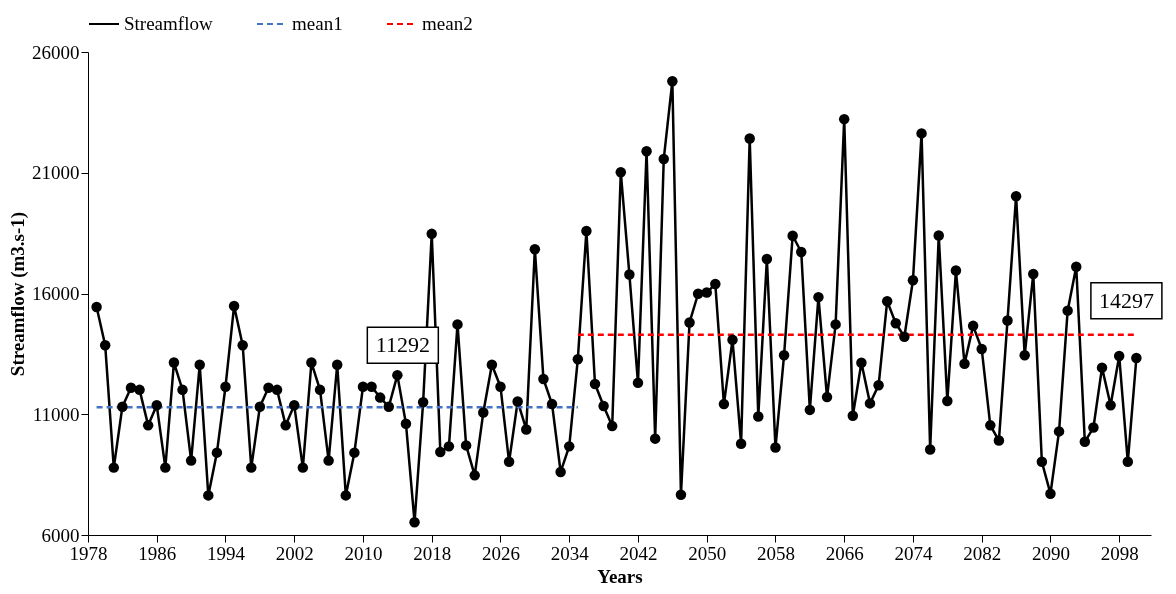 This screenshot has height=594, width=1176. Describe the element at coordinates (1119, 553) in the screenshot. I see `x-tick-label: 2098` at that location.